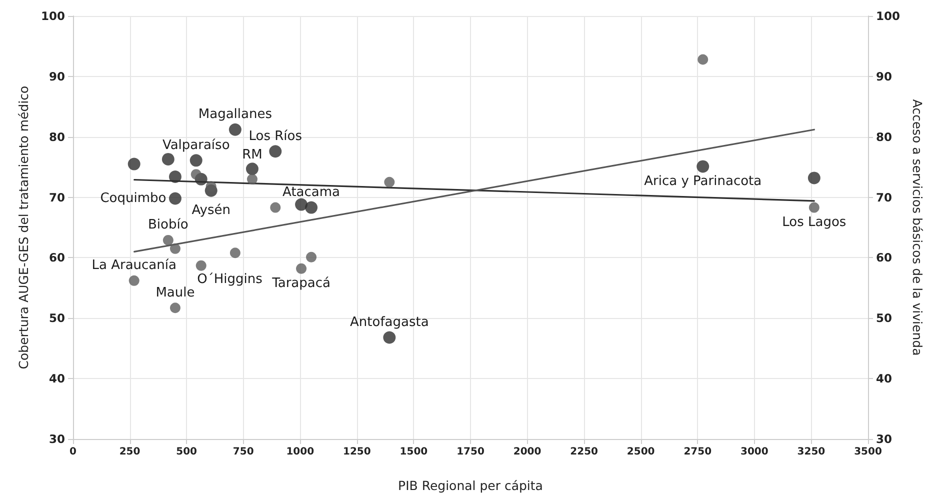  I want to click on x-axis-title: PIB Regional per cápita, so click(470, 485).